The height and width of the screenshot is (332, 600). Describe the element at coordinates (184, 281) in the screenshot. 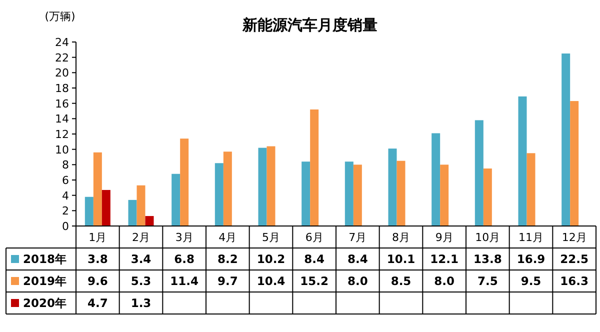

I see `data-label: 11.4` at that location.